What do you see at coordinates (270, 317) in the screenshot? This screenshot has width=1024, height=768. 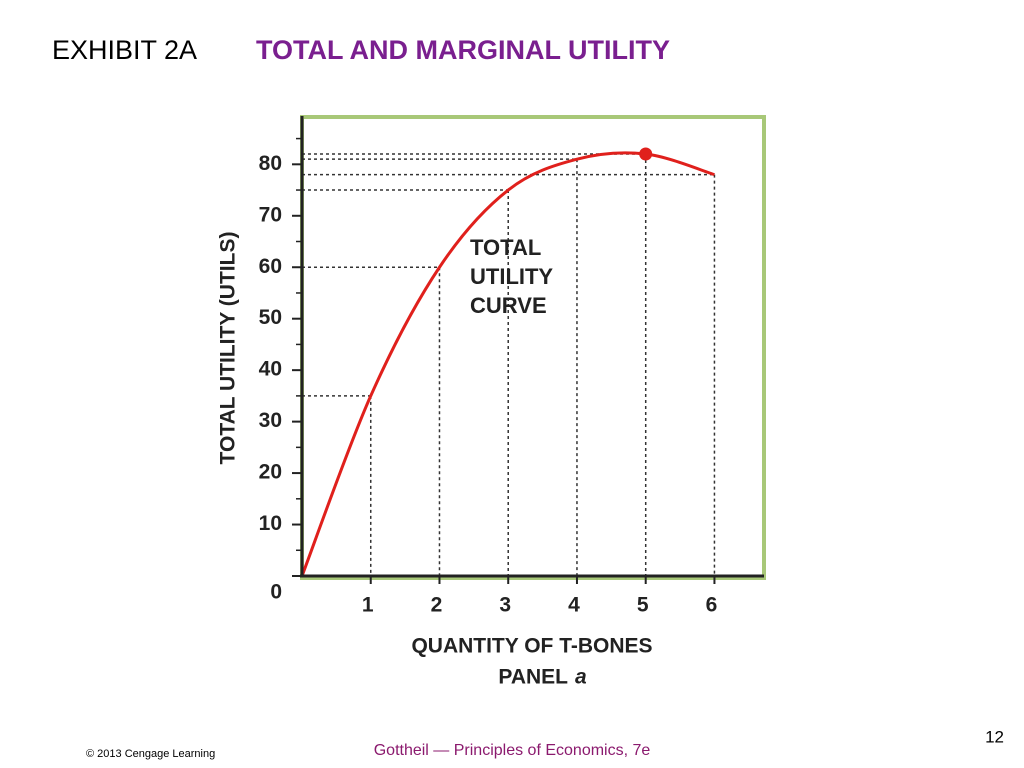 I see `y-tick-label: 50` at bounding box center [270, 317].